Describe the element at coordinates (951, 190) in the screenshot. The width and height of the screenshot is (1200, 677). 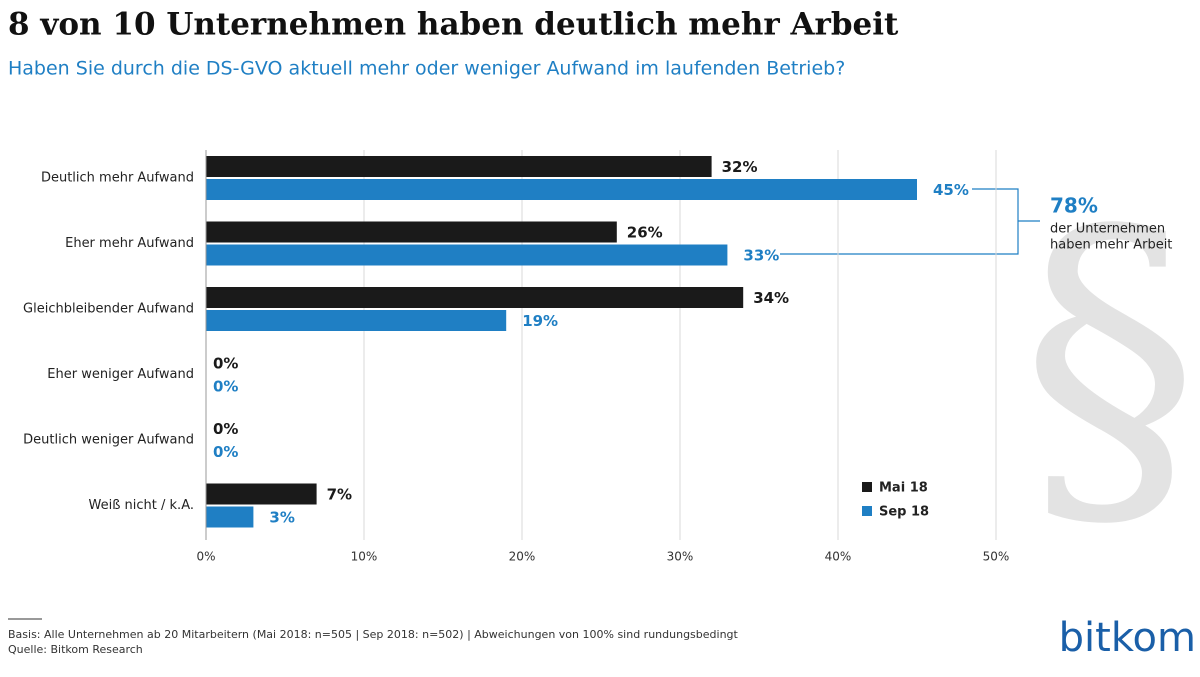
I see `value-label: 45%` at that location.